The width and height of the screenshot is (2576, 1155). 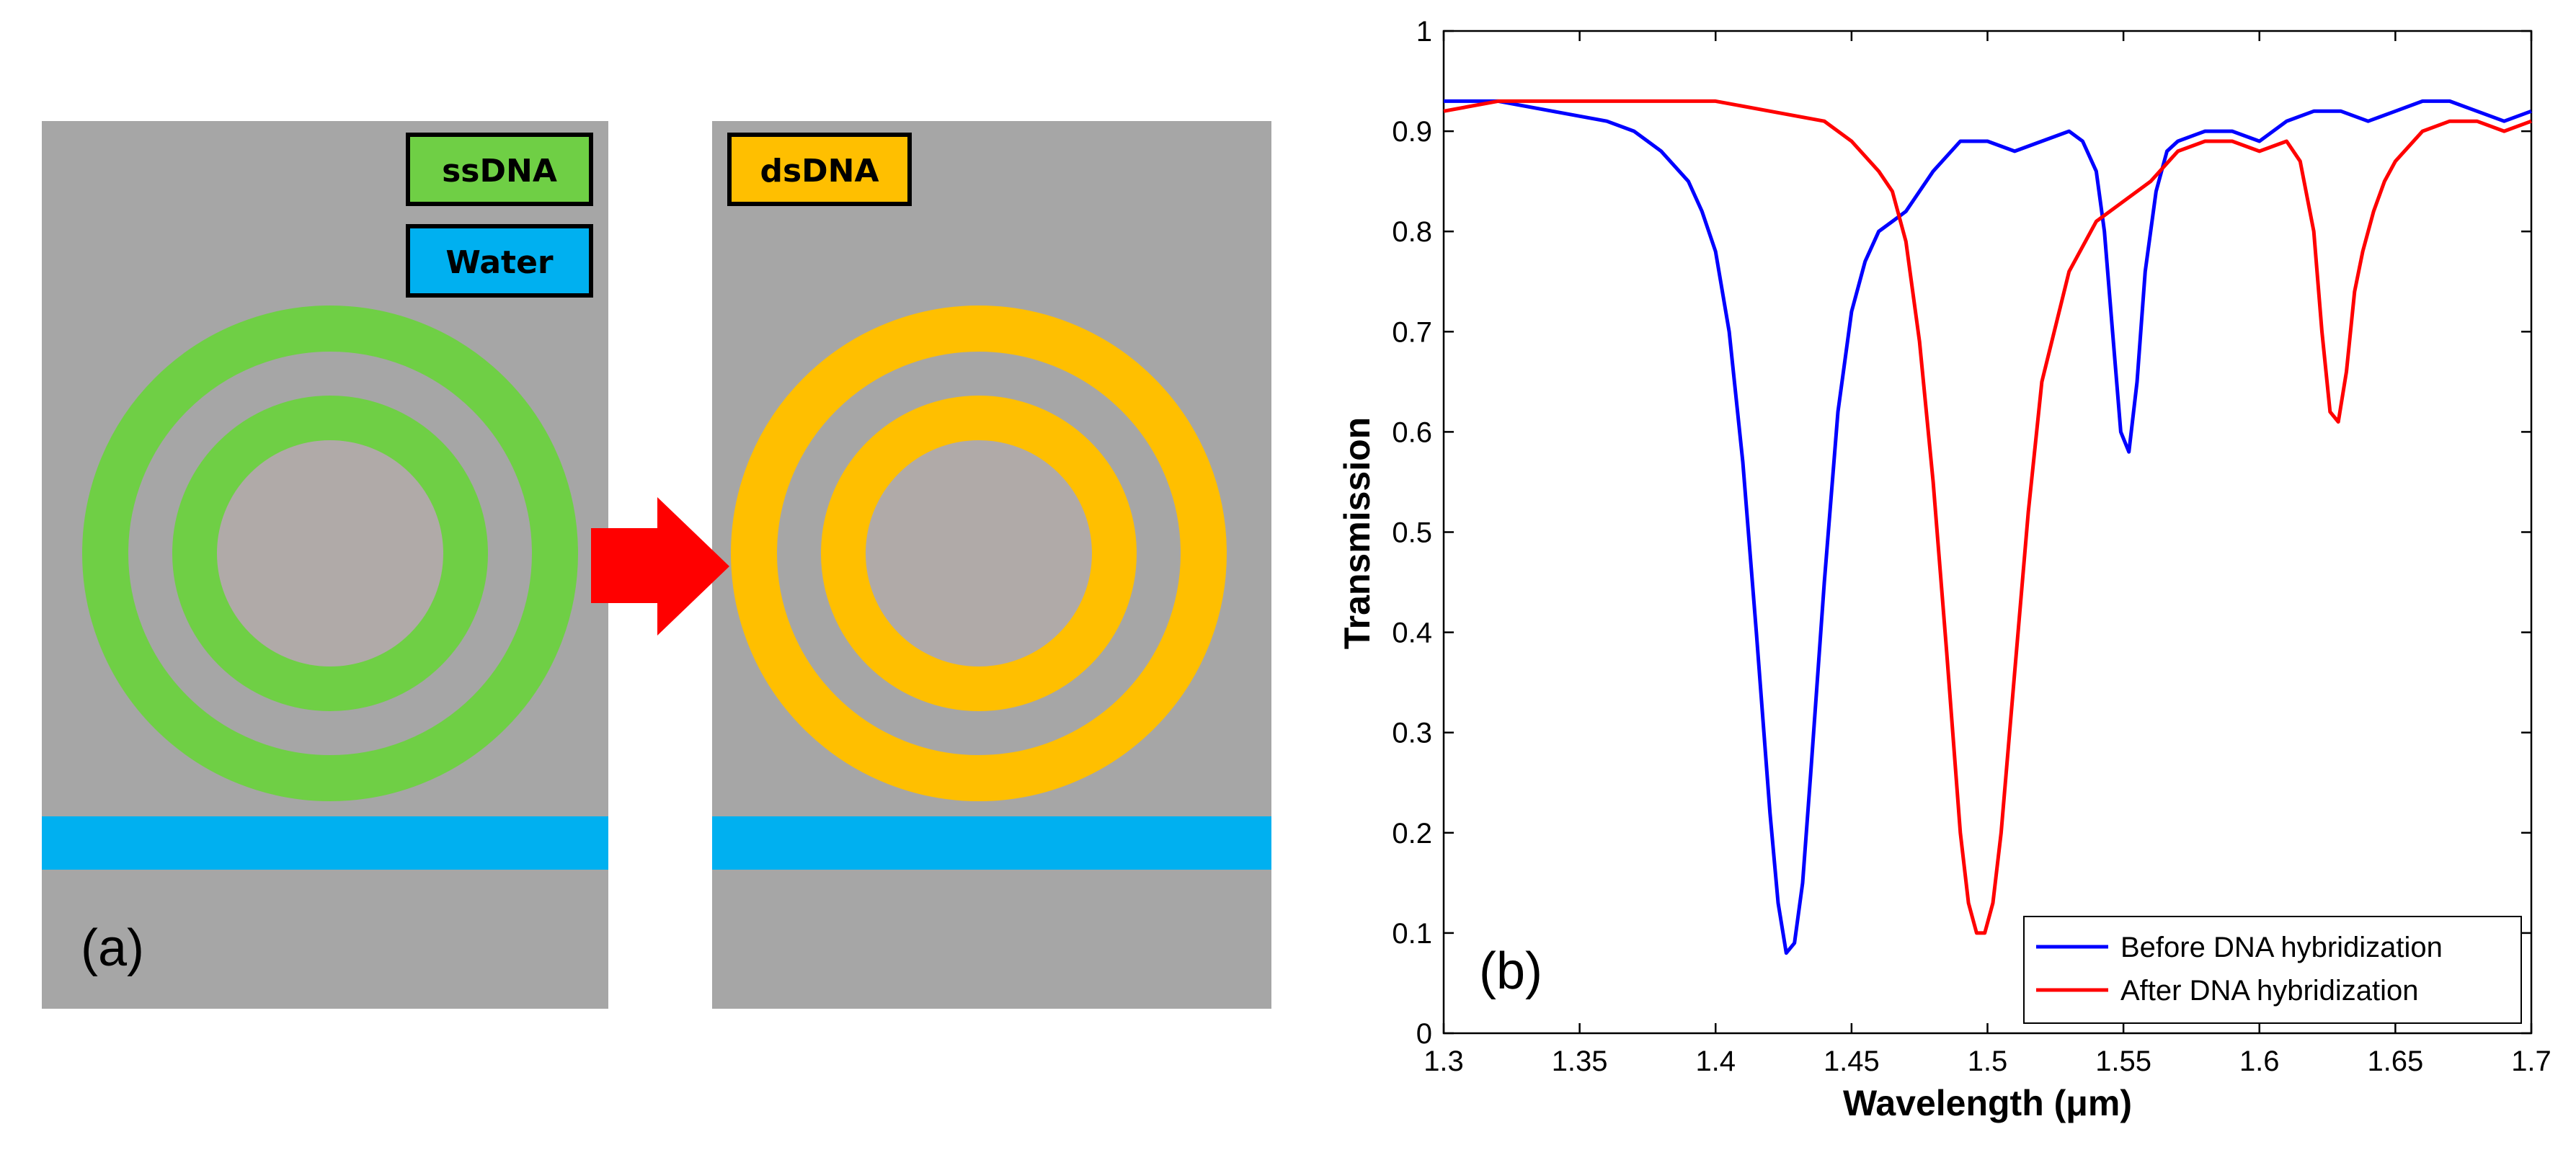 I want to click on y-tick-label: 0.5, so click(x=1412, y=533).